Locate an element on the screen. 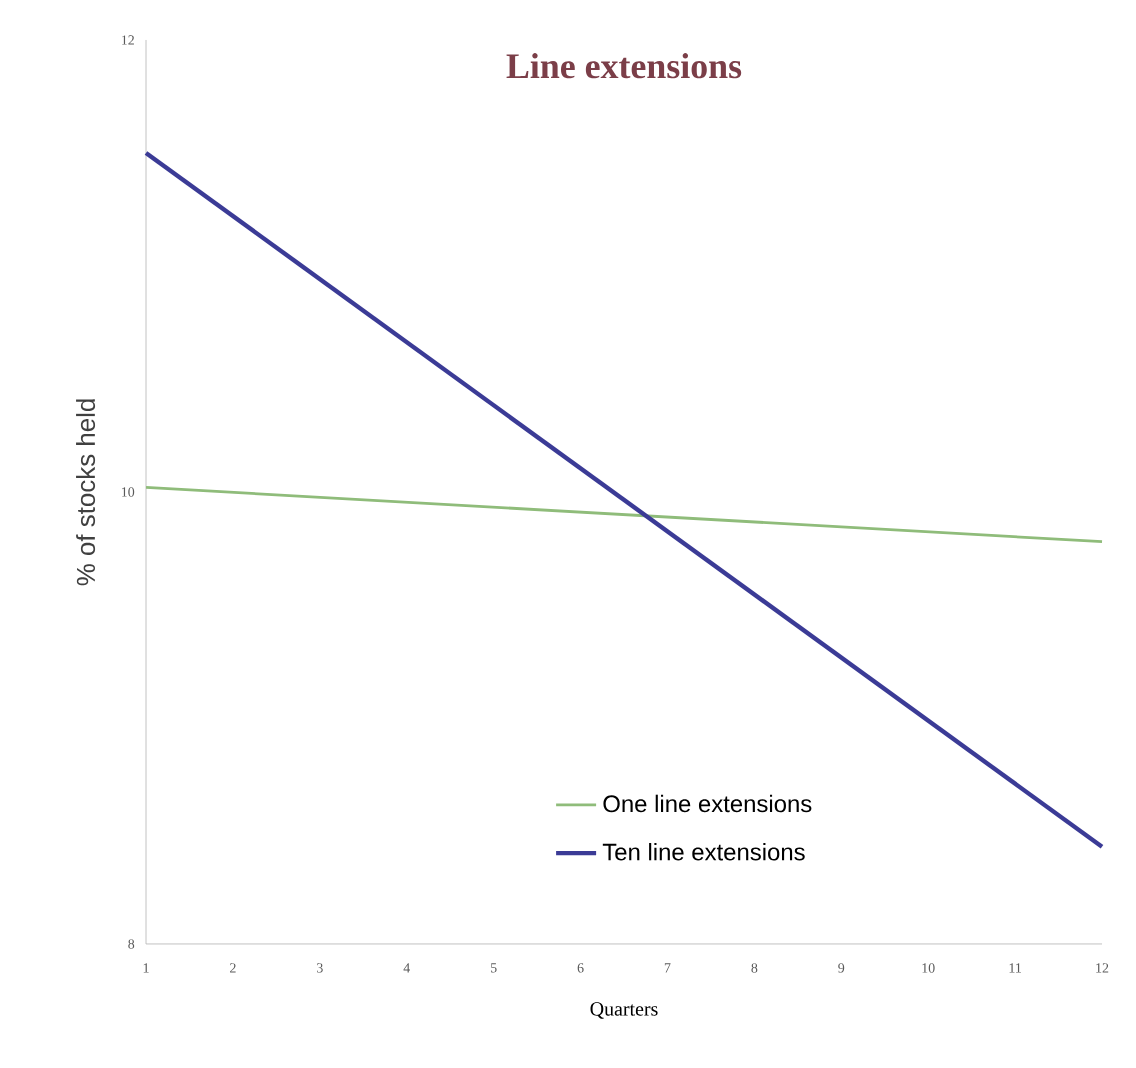  y-axis-title: % of stocks held is located at coordinates (86, 492).